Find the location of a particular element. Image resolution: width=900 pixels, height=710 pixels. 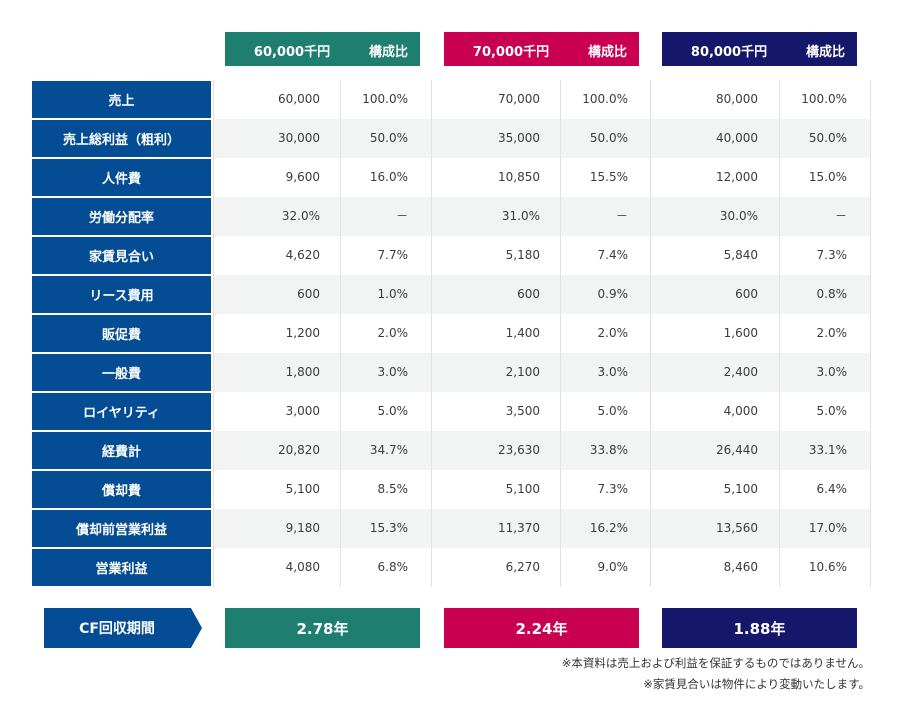

value-cell: 9,180 is located at coordinates (302, 528).